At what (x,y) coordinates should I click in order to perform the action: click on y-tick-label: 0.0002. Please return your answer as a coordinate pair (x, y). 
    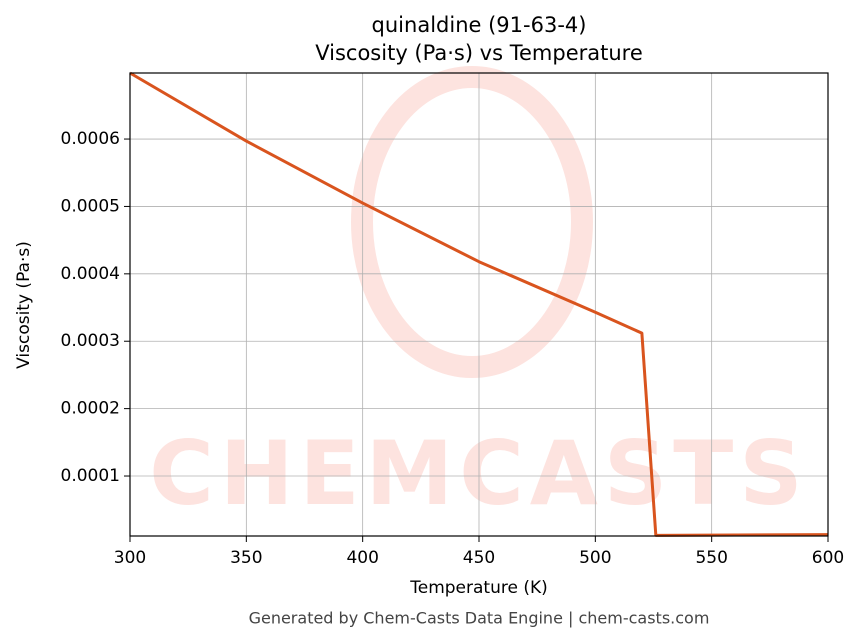
    Looking at the image, I should click on (90, 409).